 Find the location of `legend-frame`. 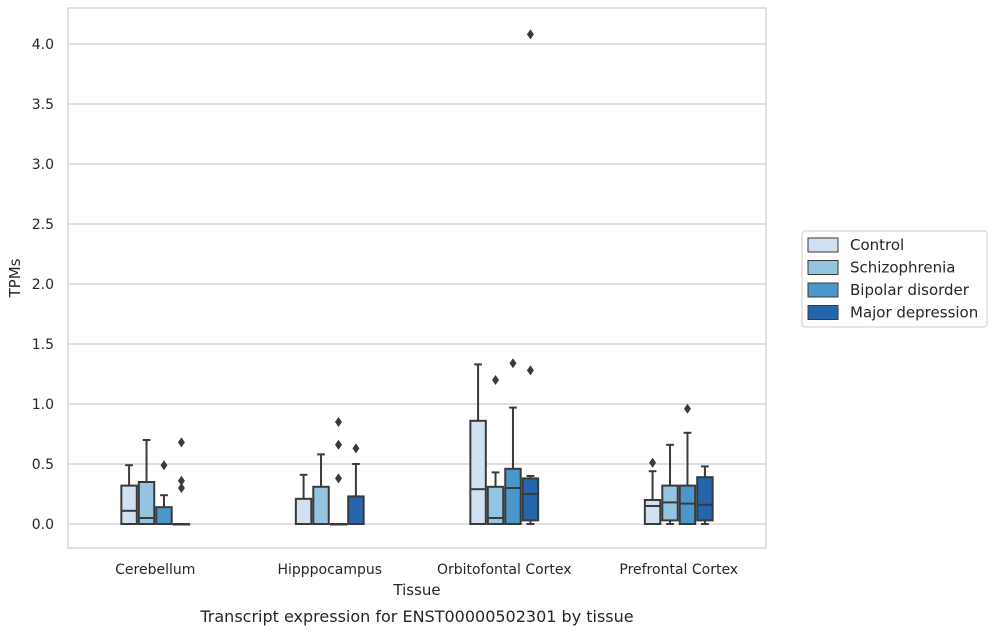

legend-frame is located at coordinates (894, 279).